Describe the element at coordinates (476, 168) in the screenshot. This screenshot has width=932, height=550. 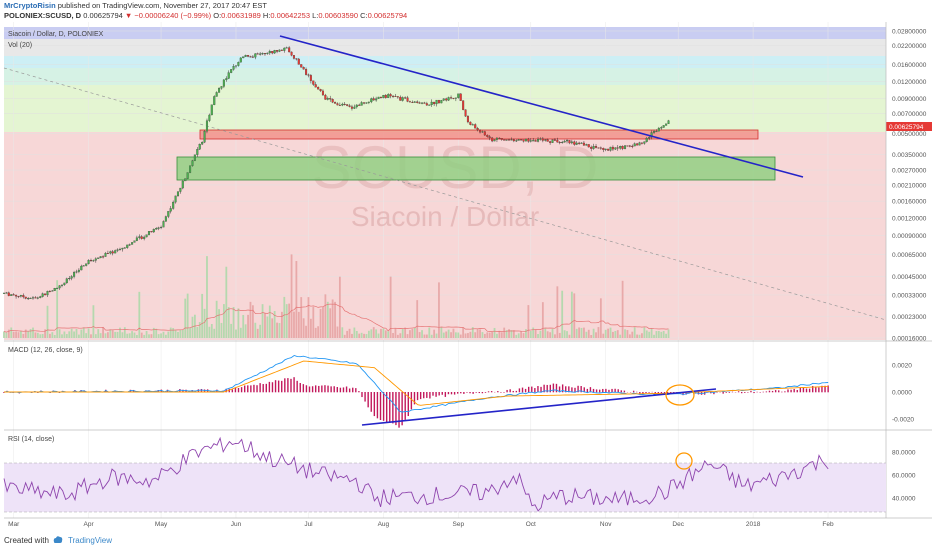
I see `support-zone` at that location.